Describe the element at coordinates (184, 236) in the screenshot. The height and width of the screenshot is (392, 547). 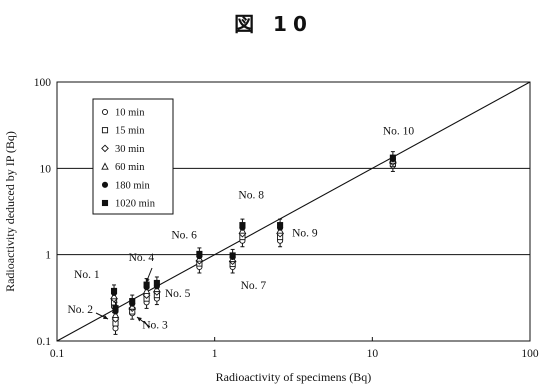
I see `specimen-label: No. 6` at that location.